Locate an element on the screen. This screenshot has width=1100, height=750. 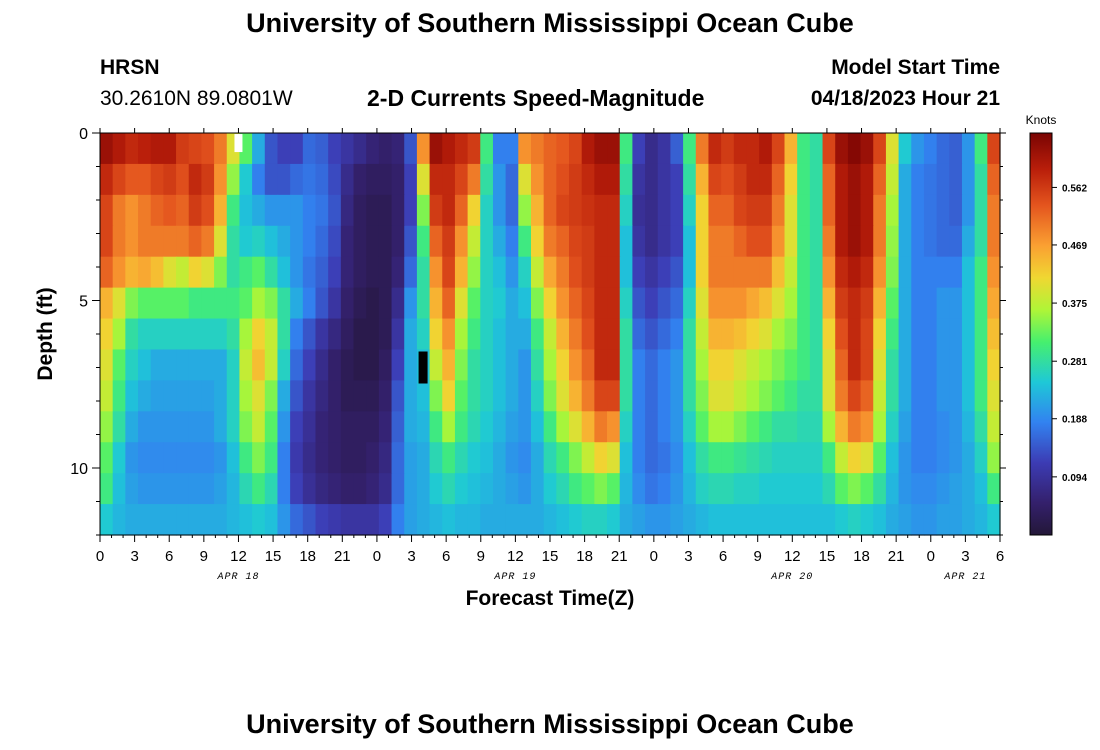
x-tick-label: 3 is located at coordinates (411, 556).